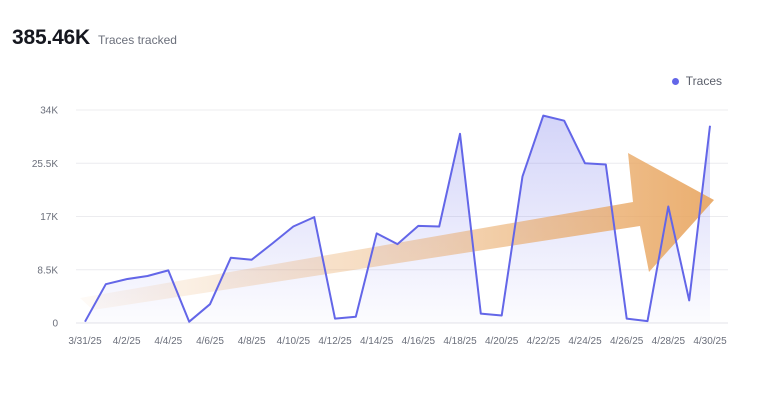 Image resolution: width=760 pixels, height=405 pixels. Describe the element at coordinates (94, 38) in the screenshot. I see `summary-header: 385.46K Traces tracked` at that location.